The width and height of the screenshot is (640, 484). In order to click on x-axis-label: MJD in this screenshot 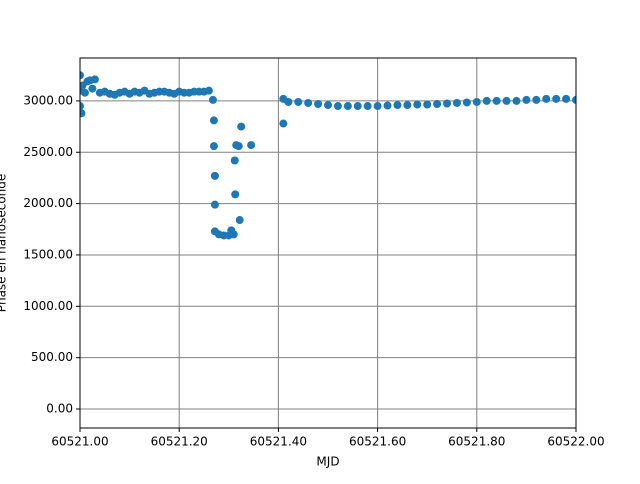, I will do `click(327, 462)`.